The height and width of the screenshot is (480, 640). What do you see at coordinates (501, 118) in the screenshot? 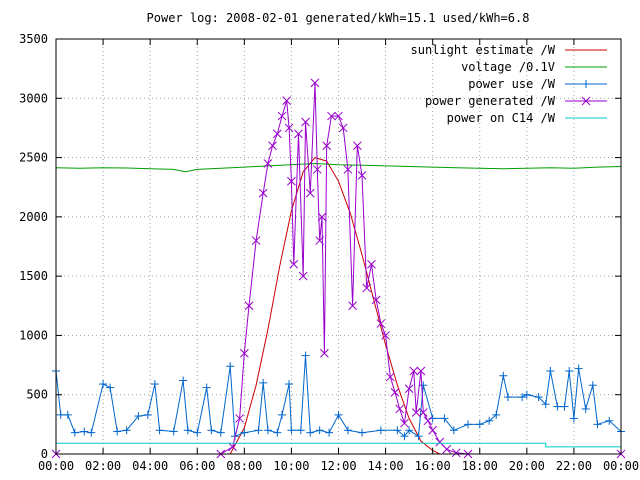
I see `legend-label: power on C14 /W` at bounding box center [501, 118].